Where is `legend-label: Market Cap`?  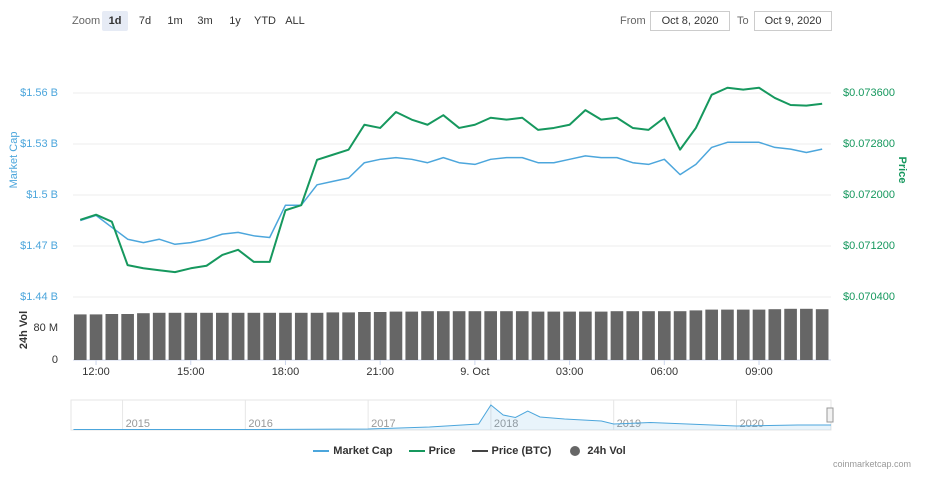 legend-label: Market Cap is located at coordinates (363, 451).